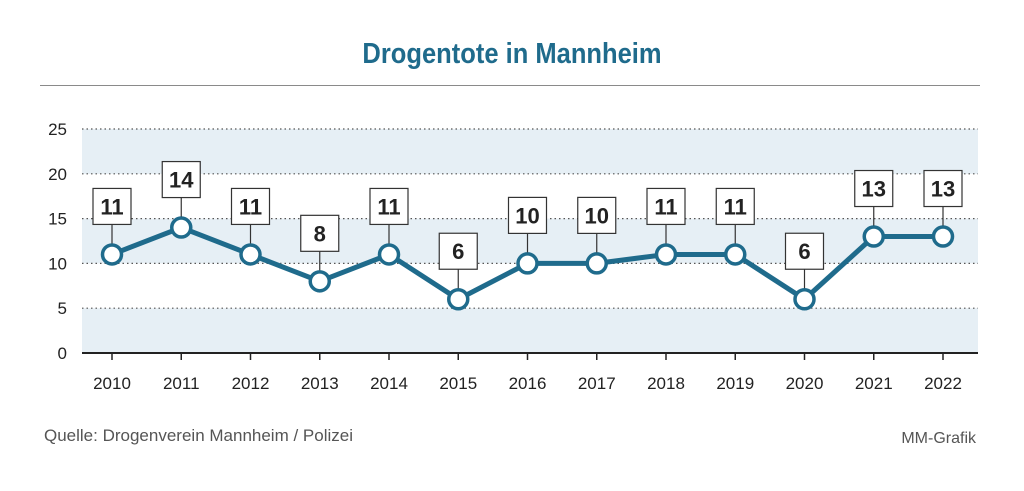 The width and height of the screenshot is (1024, 491). What do you see at coordinates (198, 435) in the screenshot?
I see `source-note: Quelle: Drogenverein Mannheim / Polizei` at bounding box center [198, 435].